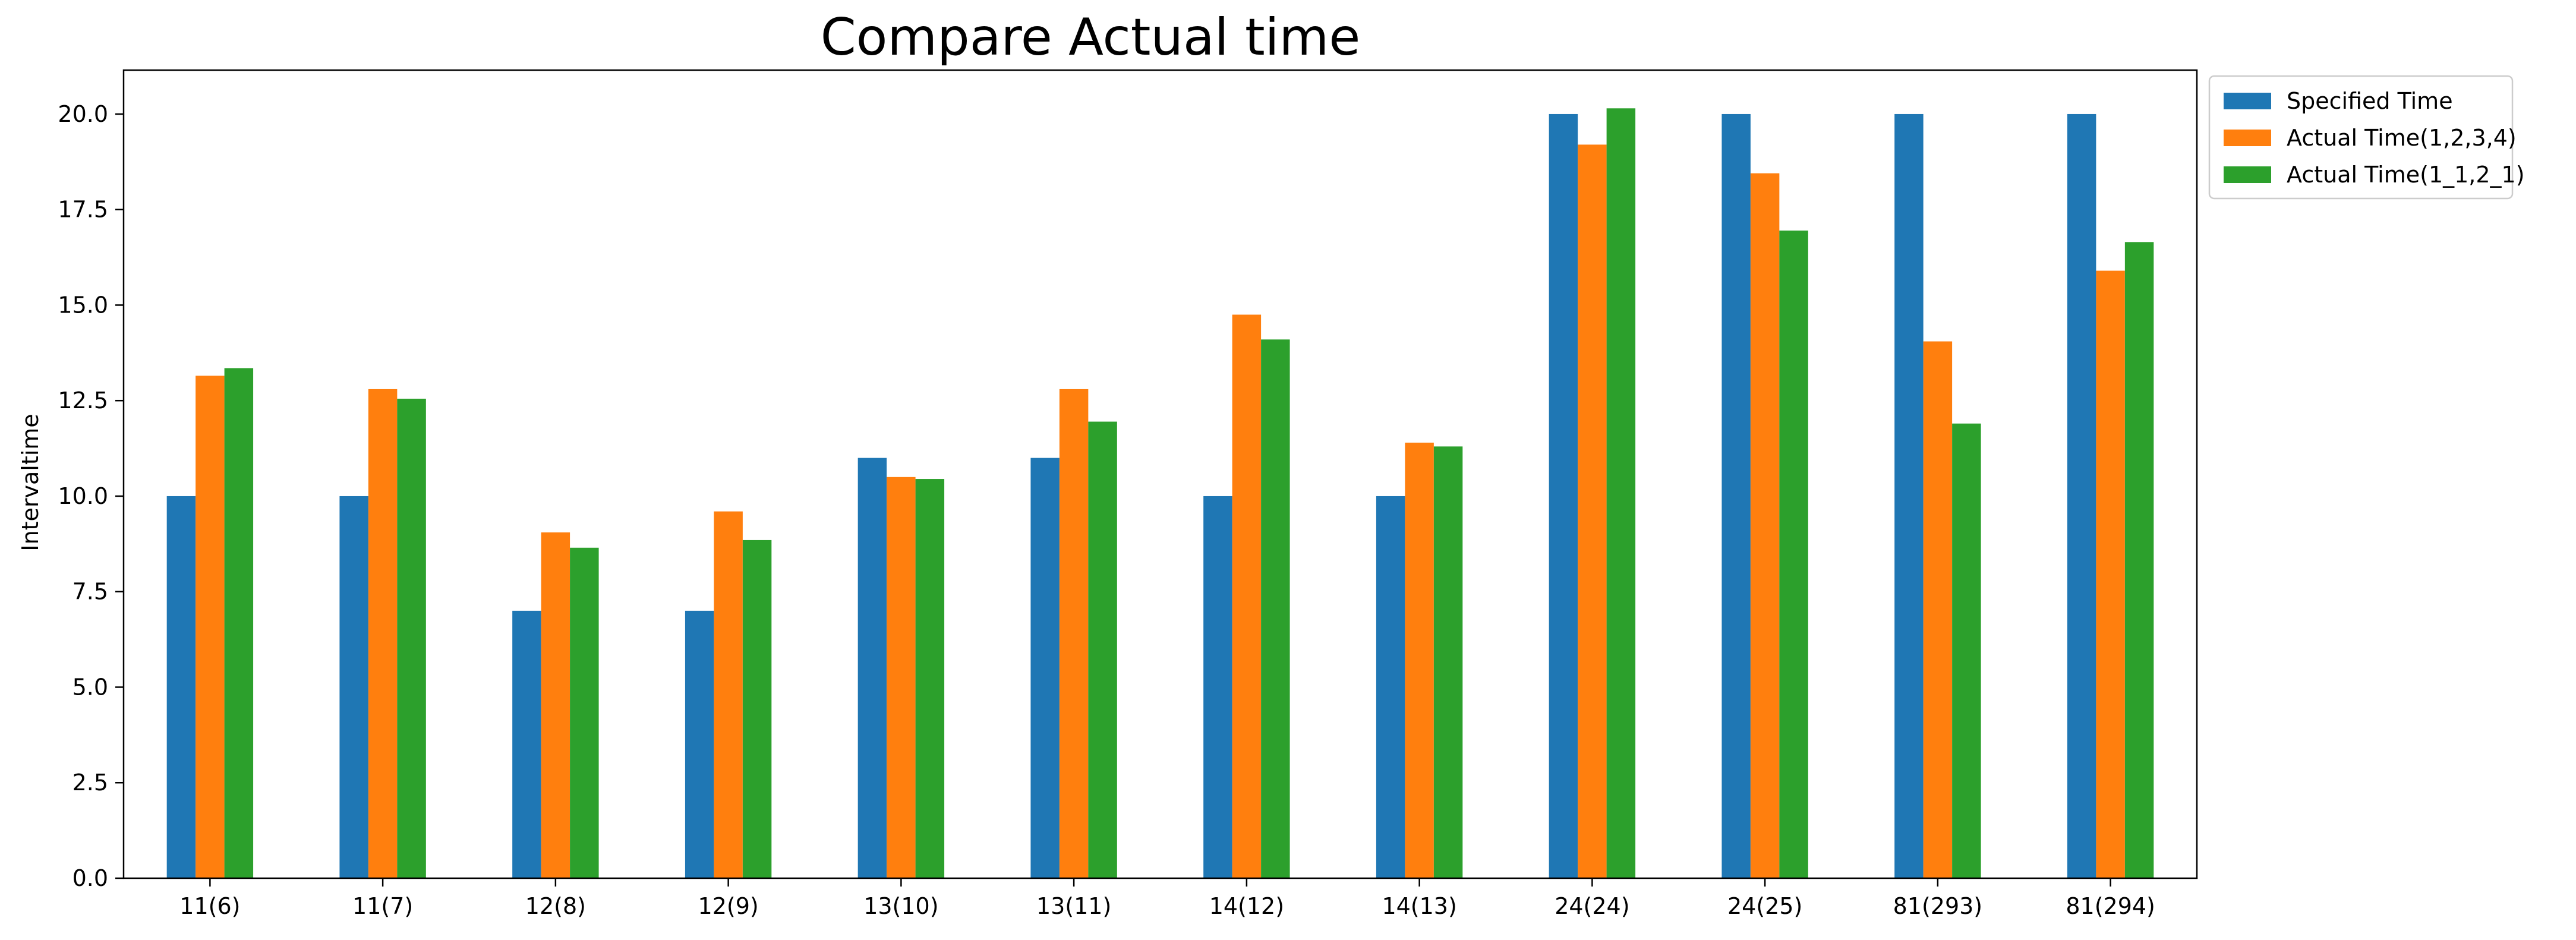  What do you see at coordinates (90, 878) in the screenshot?
I see `y-tick-label-0: 0.0` at bounding box center [90, 878].